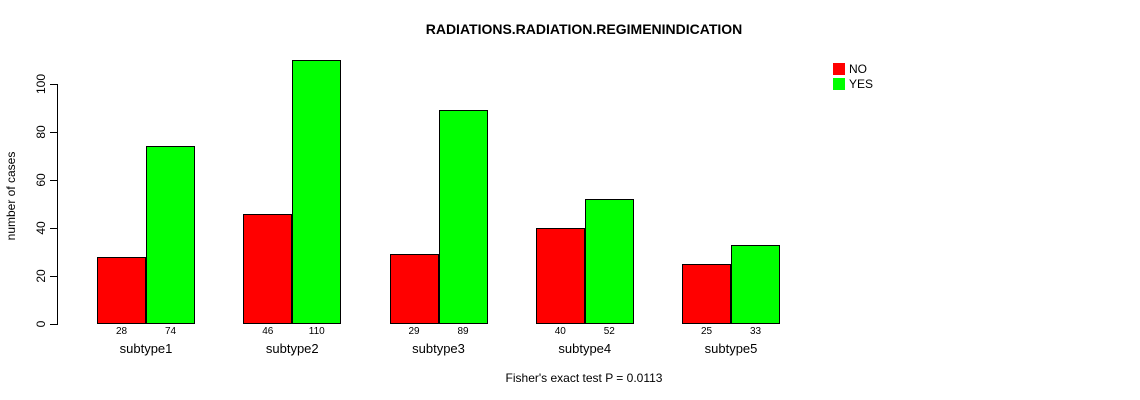  I want to click on bar-value-label: 29, so click(414, 331).